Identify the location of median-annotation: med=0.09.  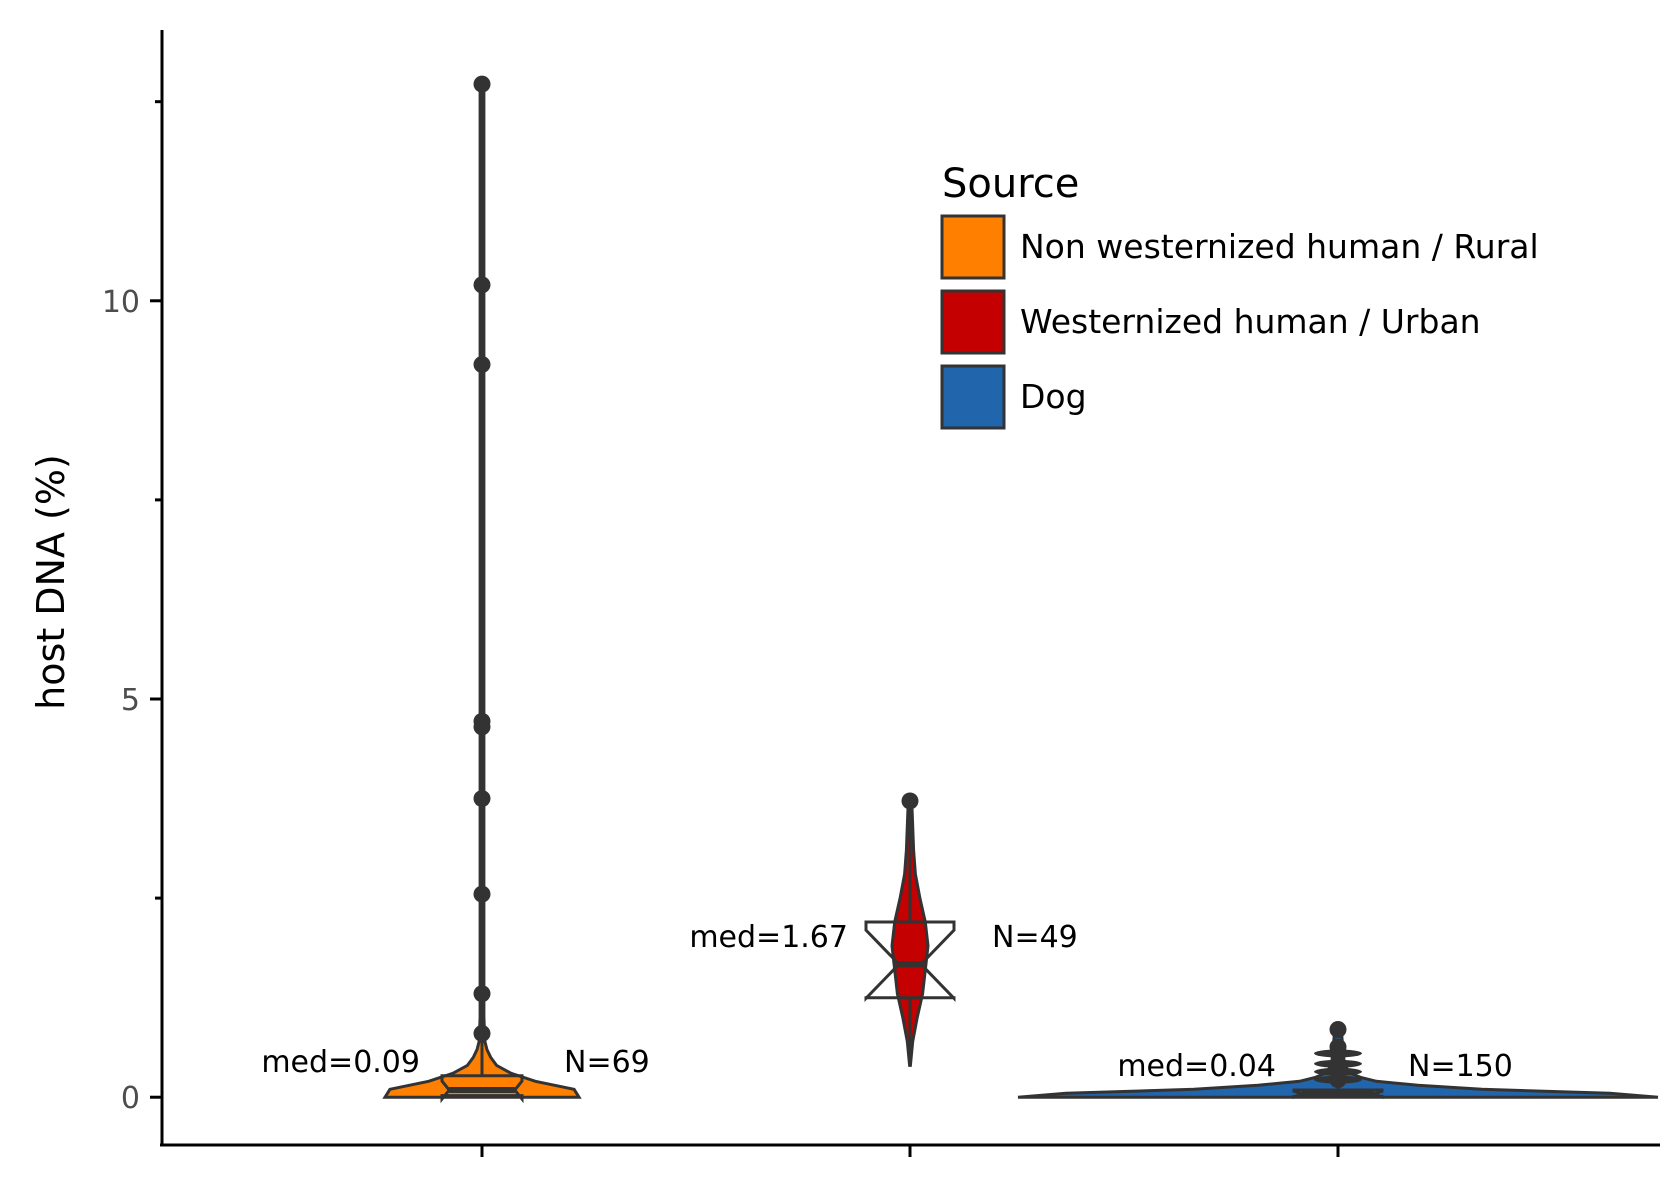
(340, 1062).